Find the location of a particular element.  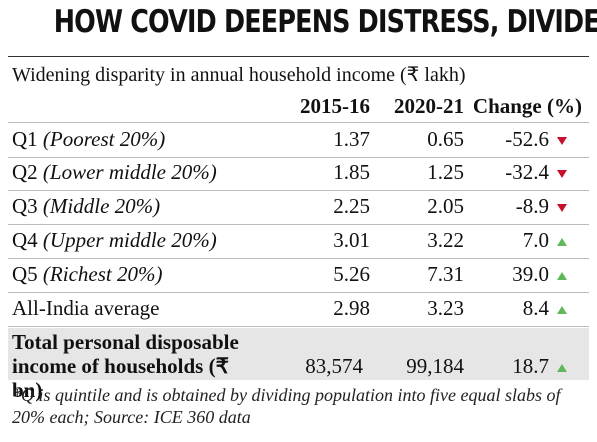

total-value: 99,184 is located at coordinates (435, 366).